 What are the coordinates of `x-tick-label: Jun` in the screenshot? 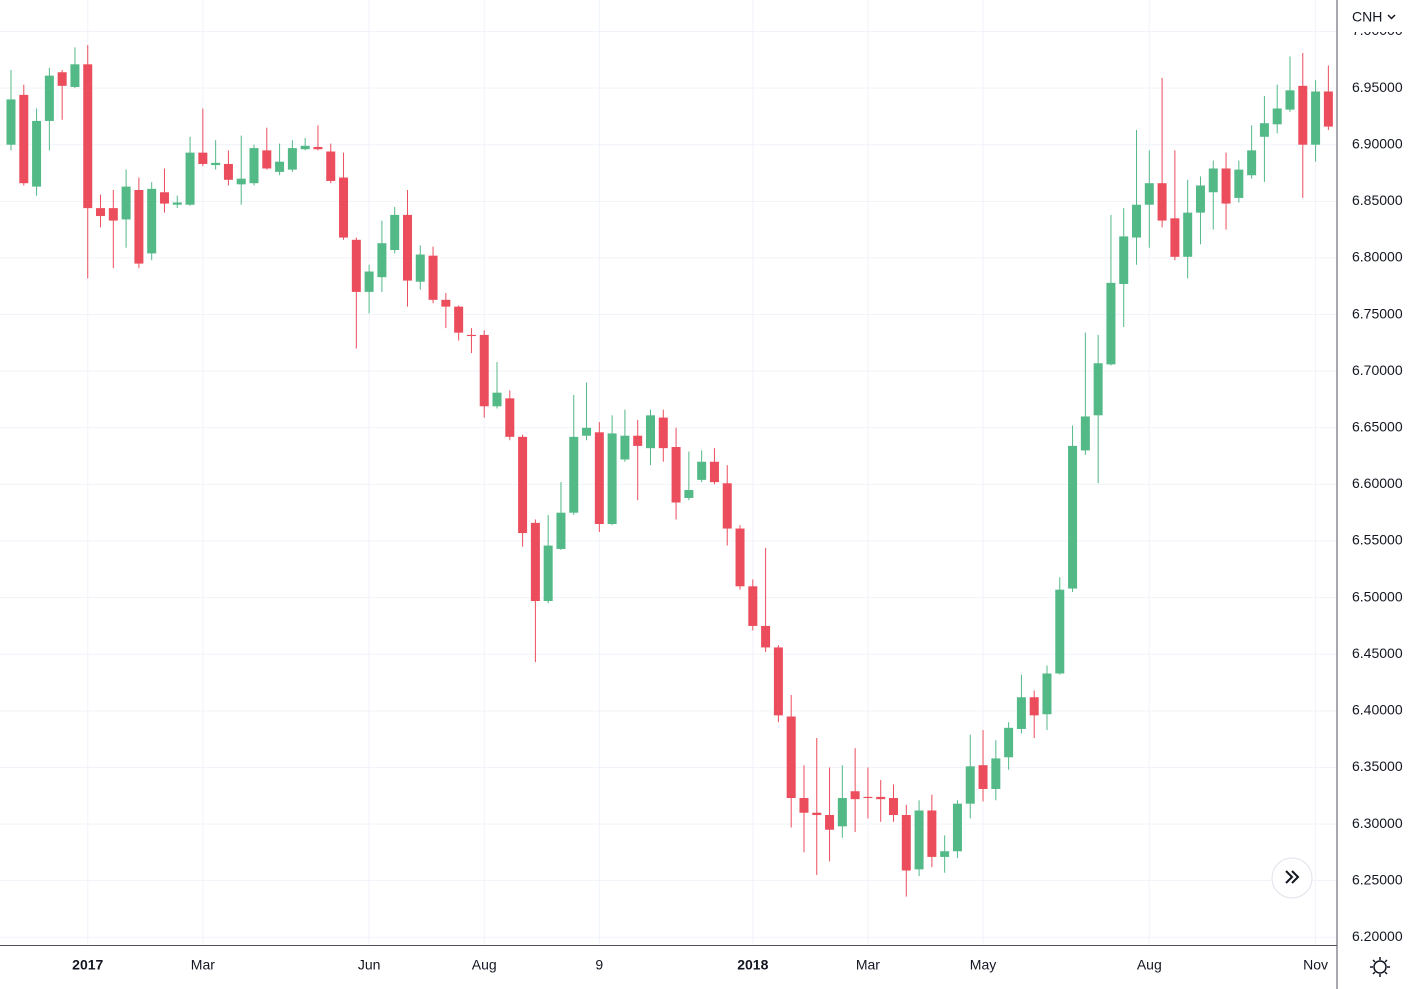 It's located at (369, 965).